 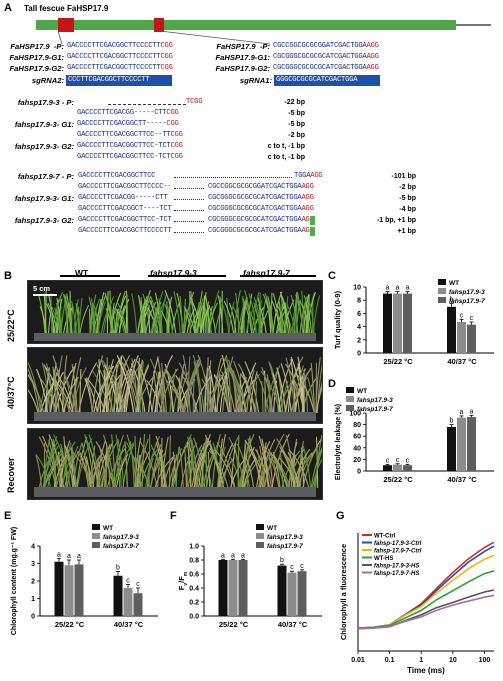 I want to click on left-row-1-label: FaHSP17.9-G1:, so click(x=36, y=57).